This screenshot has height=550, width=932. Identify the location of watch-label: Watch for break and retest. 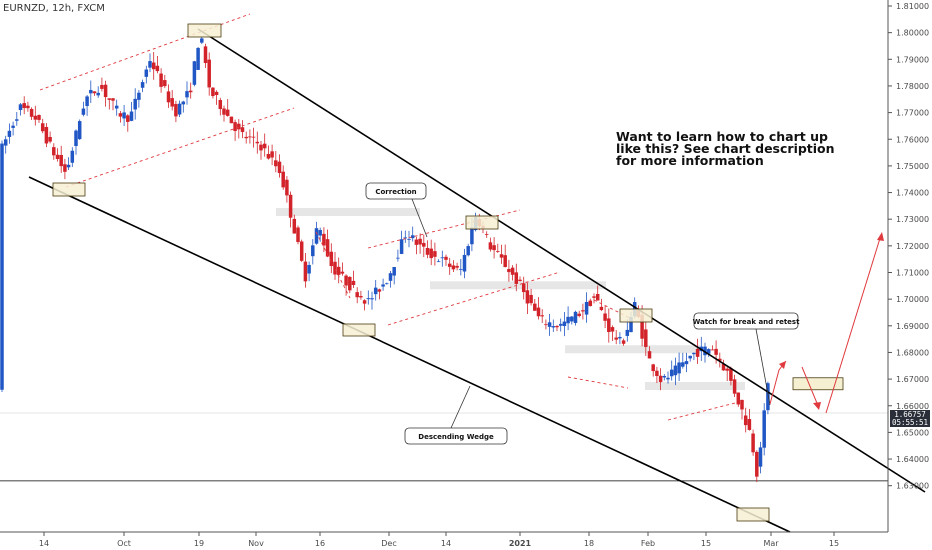
(746, 322).